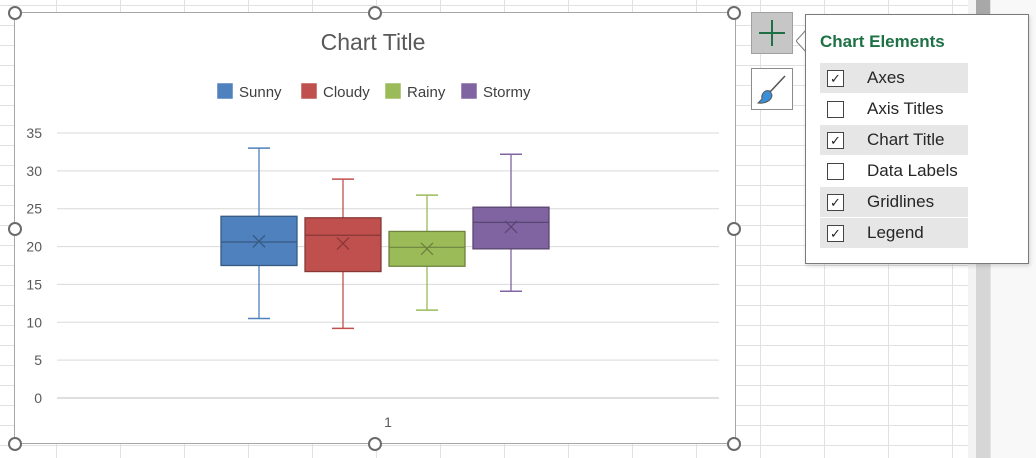 The image size is (1036, 458). What do you see at coordinates (886, 77) in the screenshot?
I see `element-label: Axes` at bounding box center [886, 77].